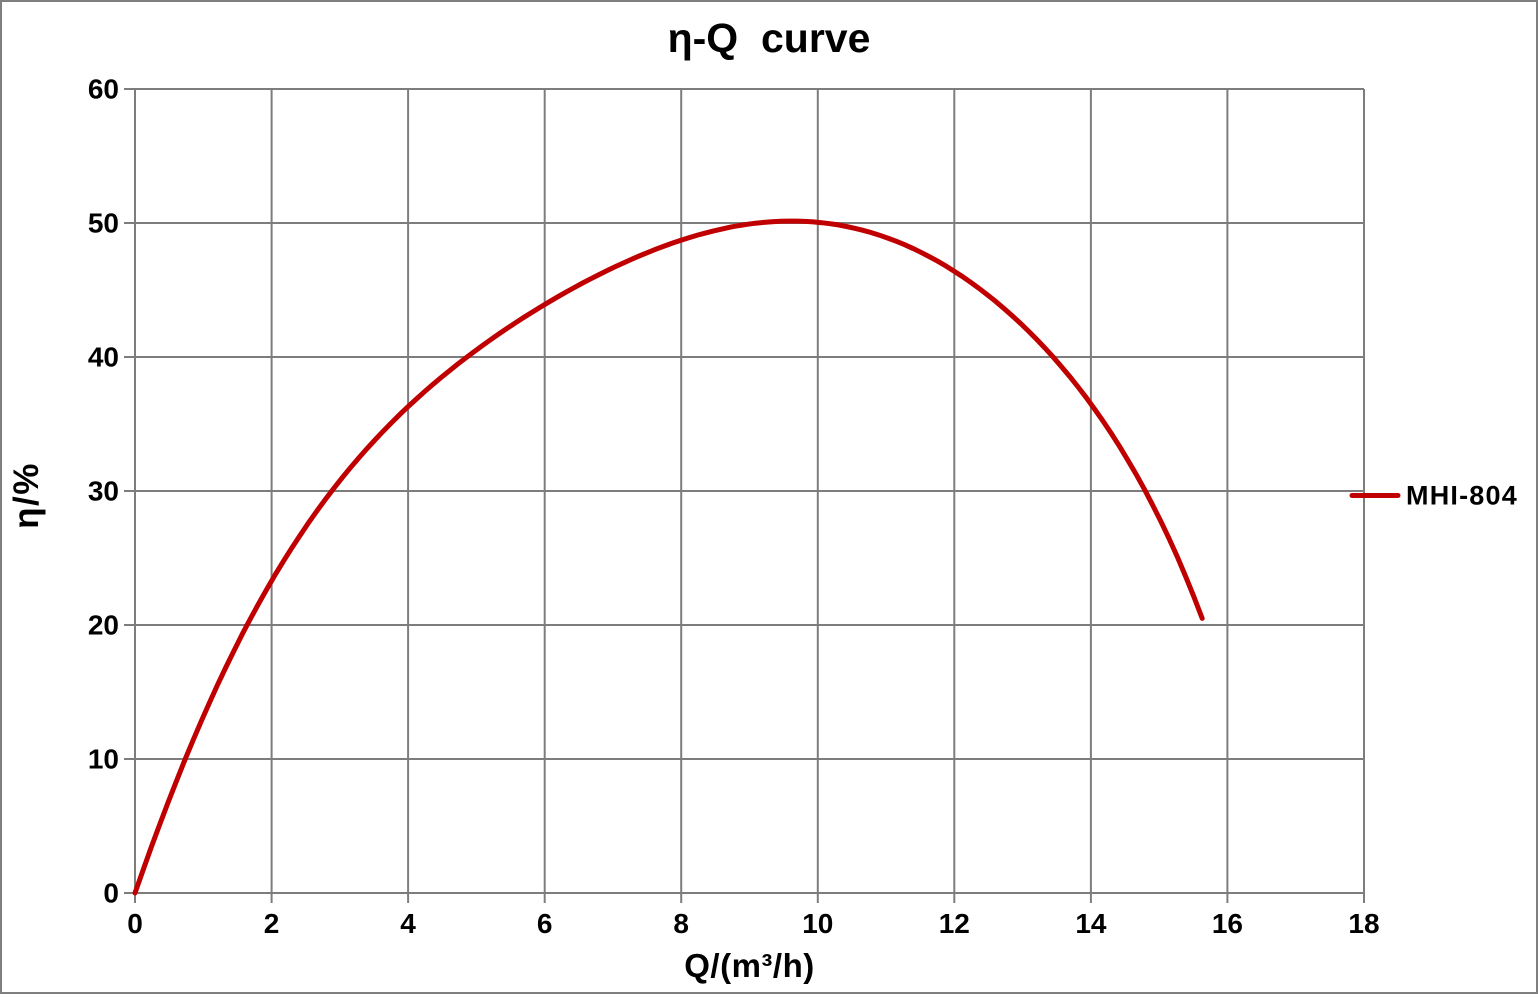 This screenshot has height=999, width=1538. I want to click on svg-text: 60, so click(103, 89).